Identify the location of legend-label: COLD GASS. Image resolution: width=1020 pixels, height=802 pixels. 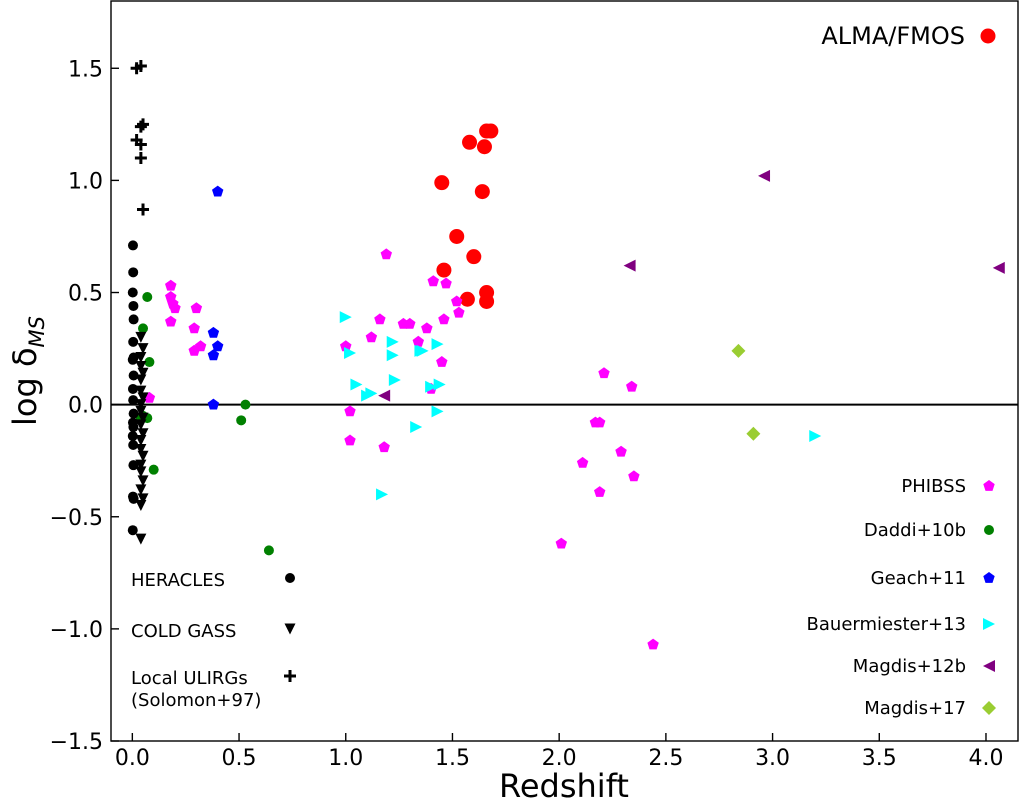
(183, 631).